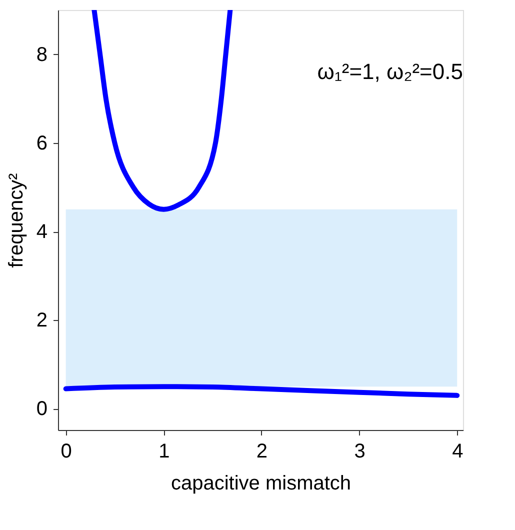 This screenshot has height=530, width=515. I want to click on annotation: ω₁²=1, ω₂²=0.5, so click(390, 71).